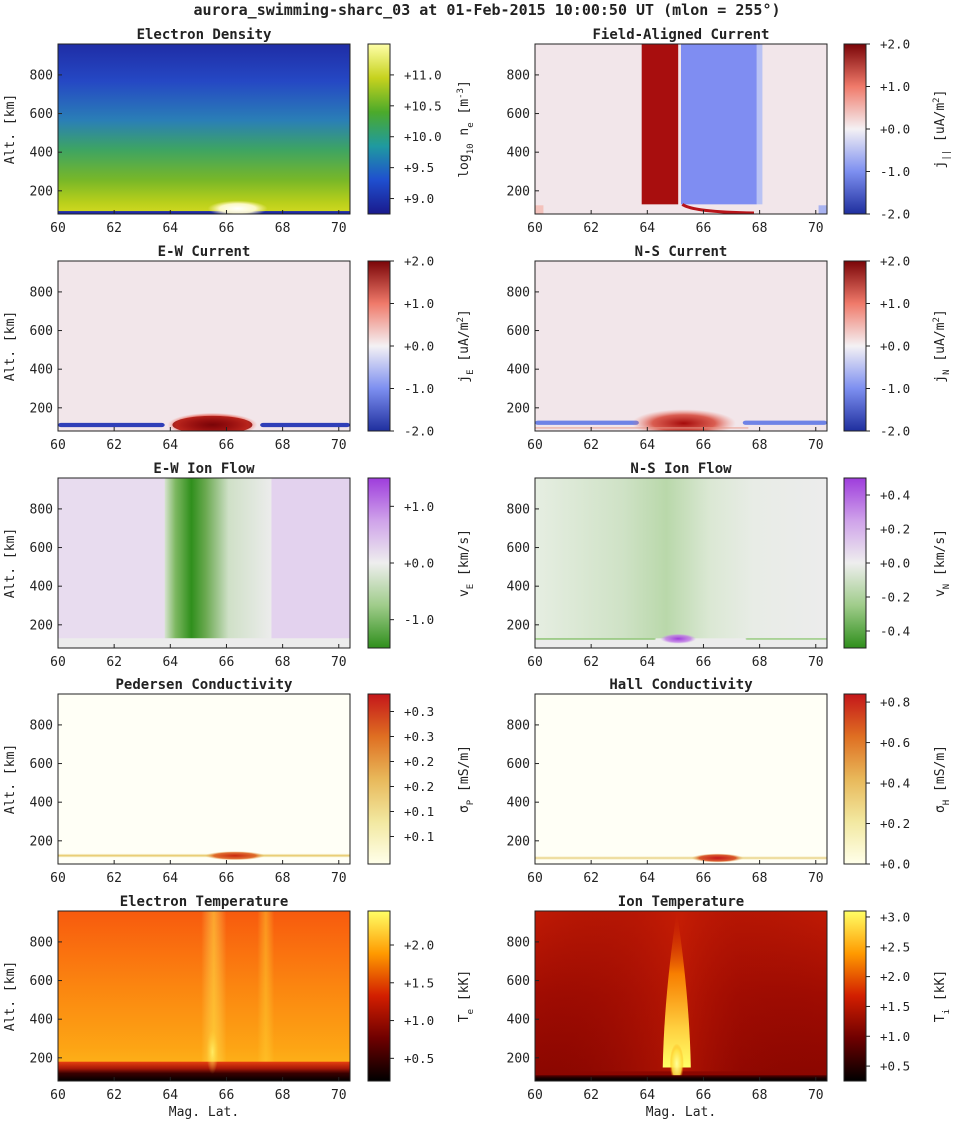 This screenshot has height=1125, width=975. I want to click on heatmap-field-electron-temperature, so click(204, 996).